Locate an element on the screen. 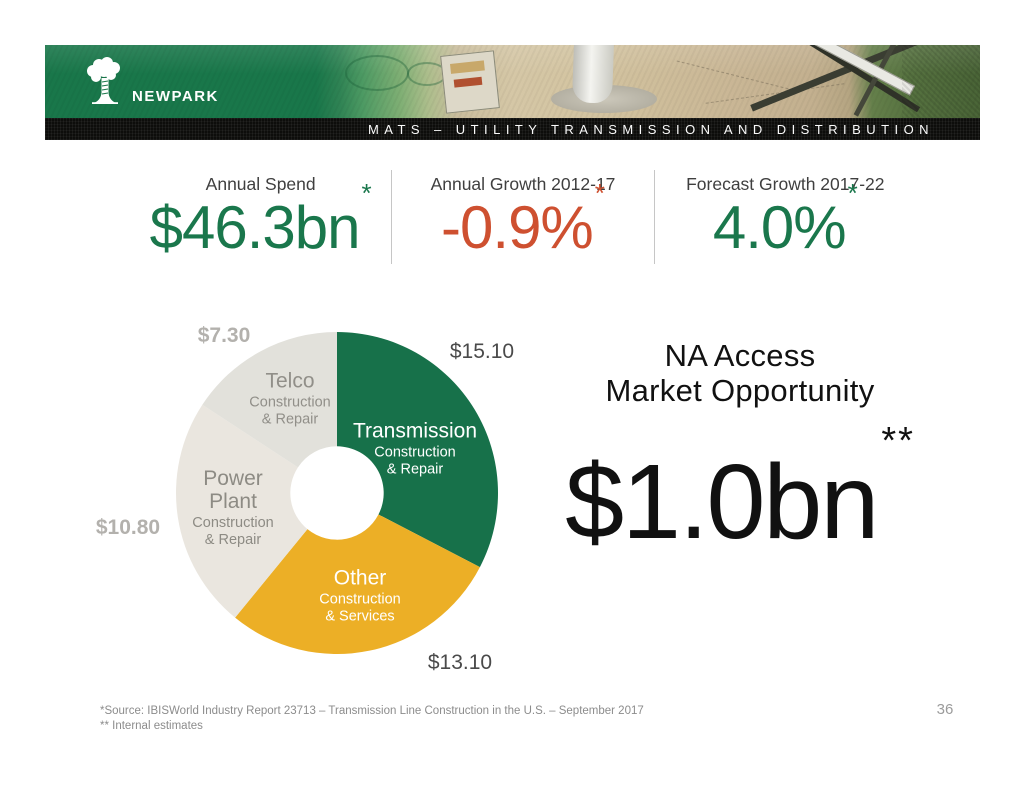 The image size is (1024, 791). slice-value-transmission: $15.10 is located at coordinates (482, 351).